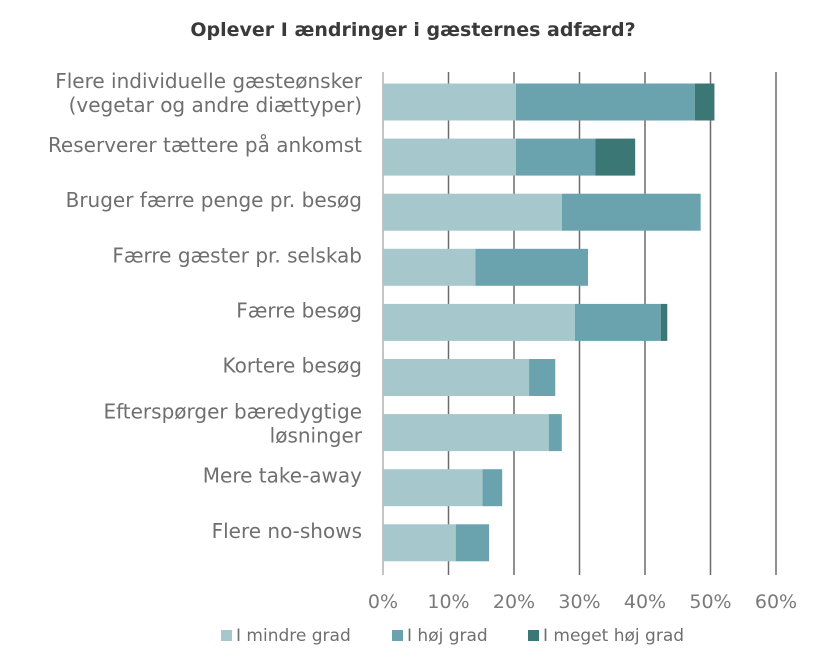 Image resolution: width=826 pixels, height=657 pixels. I want to click on x-axis-tick-labels: 0% 10% 20% 30% 40% 50% 60%, so click(582, 602).